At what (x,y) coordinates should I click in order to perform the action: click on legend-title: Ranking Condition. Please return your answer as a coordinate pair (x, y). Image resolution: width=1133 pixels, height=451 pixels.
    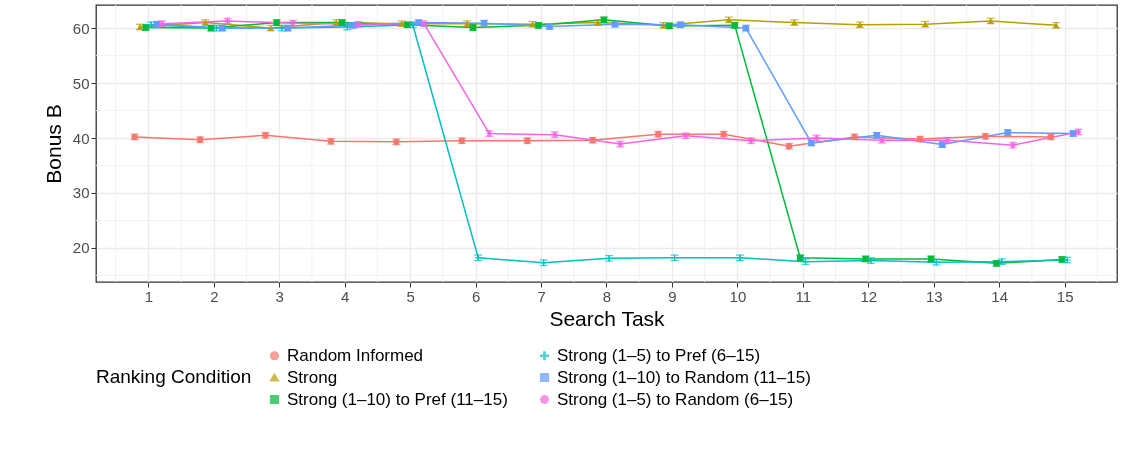
    Looking at the image, I should click on (174, 376).